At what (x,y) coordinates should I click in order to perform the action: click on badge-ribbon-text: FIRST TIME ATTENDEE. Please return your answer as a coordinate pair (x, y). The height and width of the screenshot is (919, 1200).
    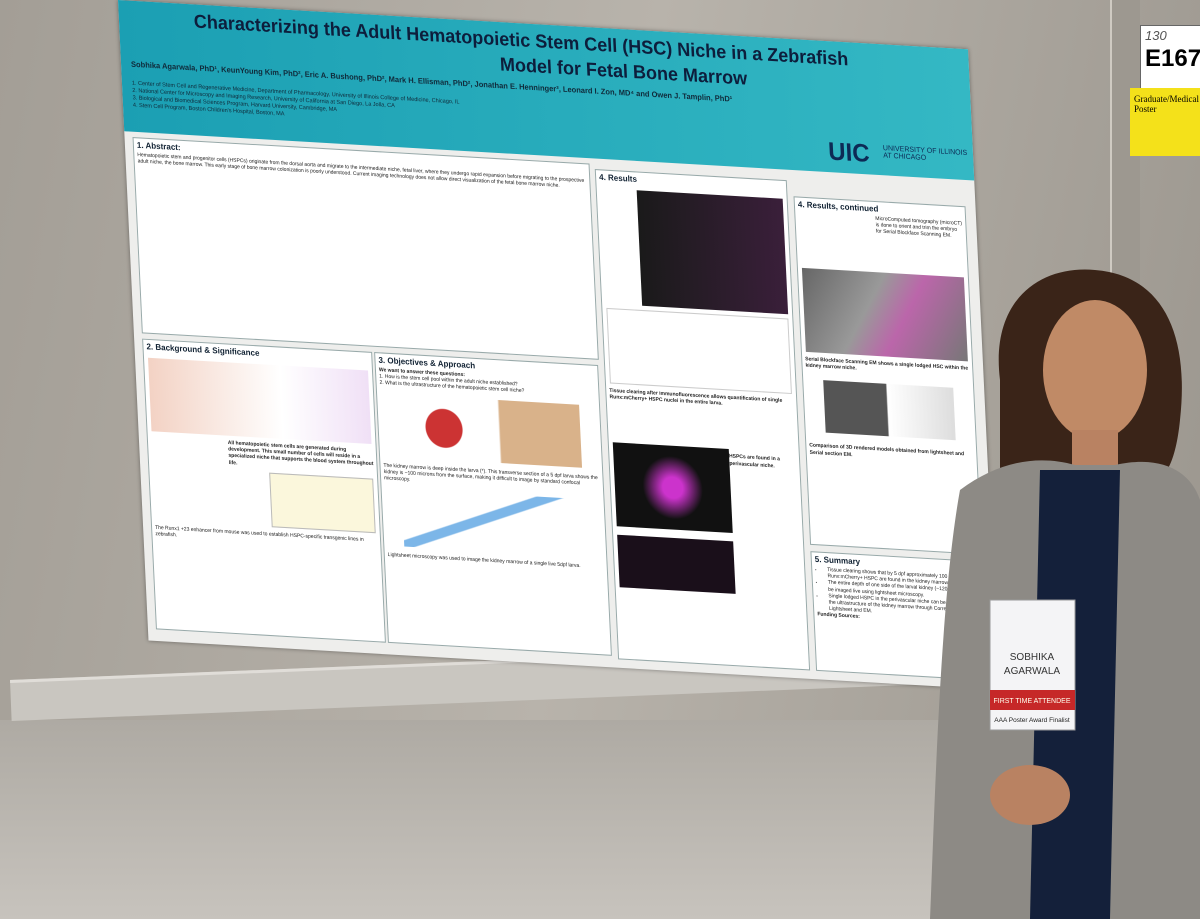
    Looking at the image, I should click on (1031, 701).